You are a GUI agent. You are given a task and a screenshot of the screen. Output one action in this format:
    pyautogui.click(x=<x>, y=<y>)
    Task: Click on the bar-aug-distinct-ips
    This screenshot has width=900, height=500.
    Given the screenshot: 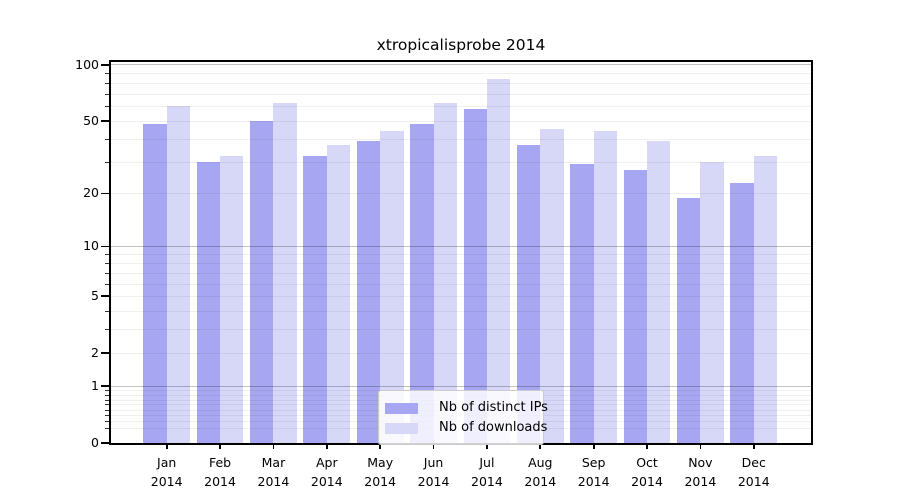 What is the action you would take?
    pyautogui.click(x=528, y=293)
    